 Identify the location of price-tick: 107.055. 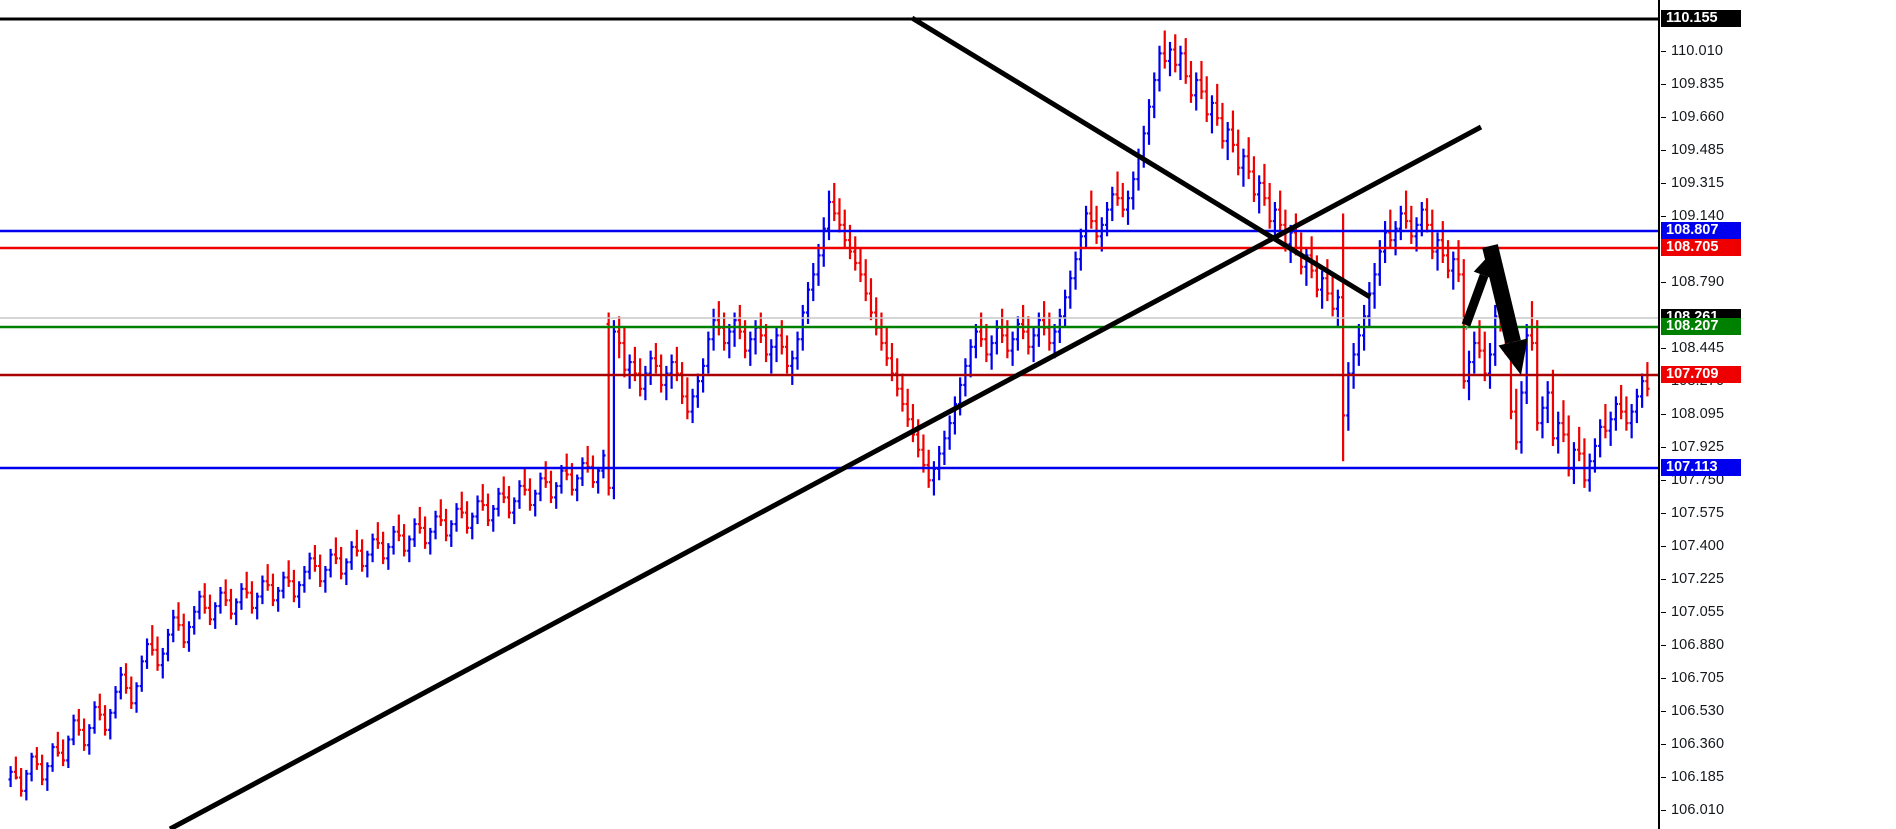
(1692, 612).